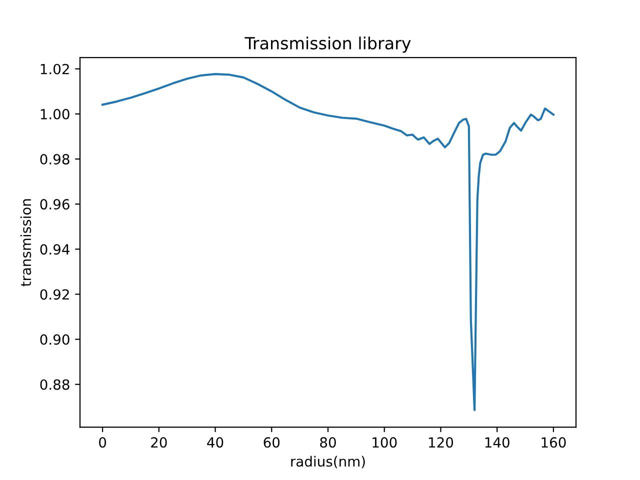 This screenshot has height=480, width=640. I want to click on x-tick-label: 100, so click(384, 442).